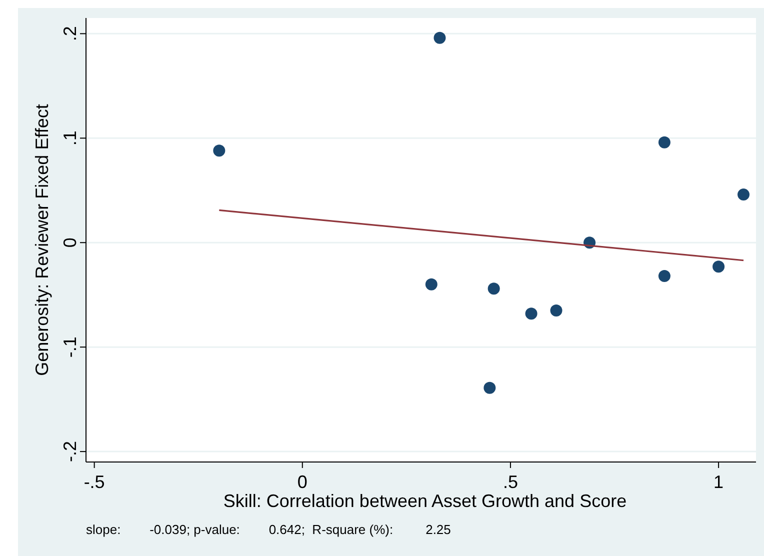 This screenshot has height=556, width=764. I want to click on y-tick-label: .1, so click(70, 138).